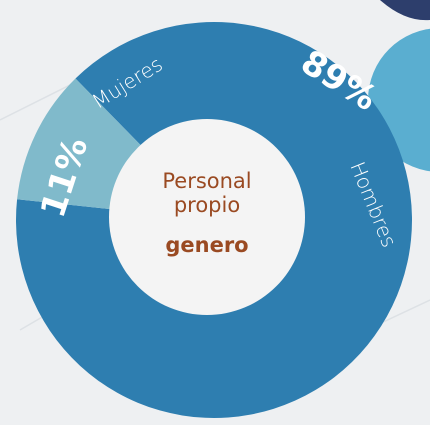 The width and height of the screenshot is (430, 425). What do you see at coordinates (206, 193) in the screenshot?
I see `center-title: Personal propio` at bounding box center [206, 193].